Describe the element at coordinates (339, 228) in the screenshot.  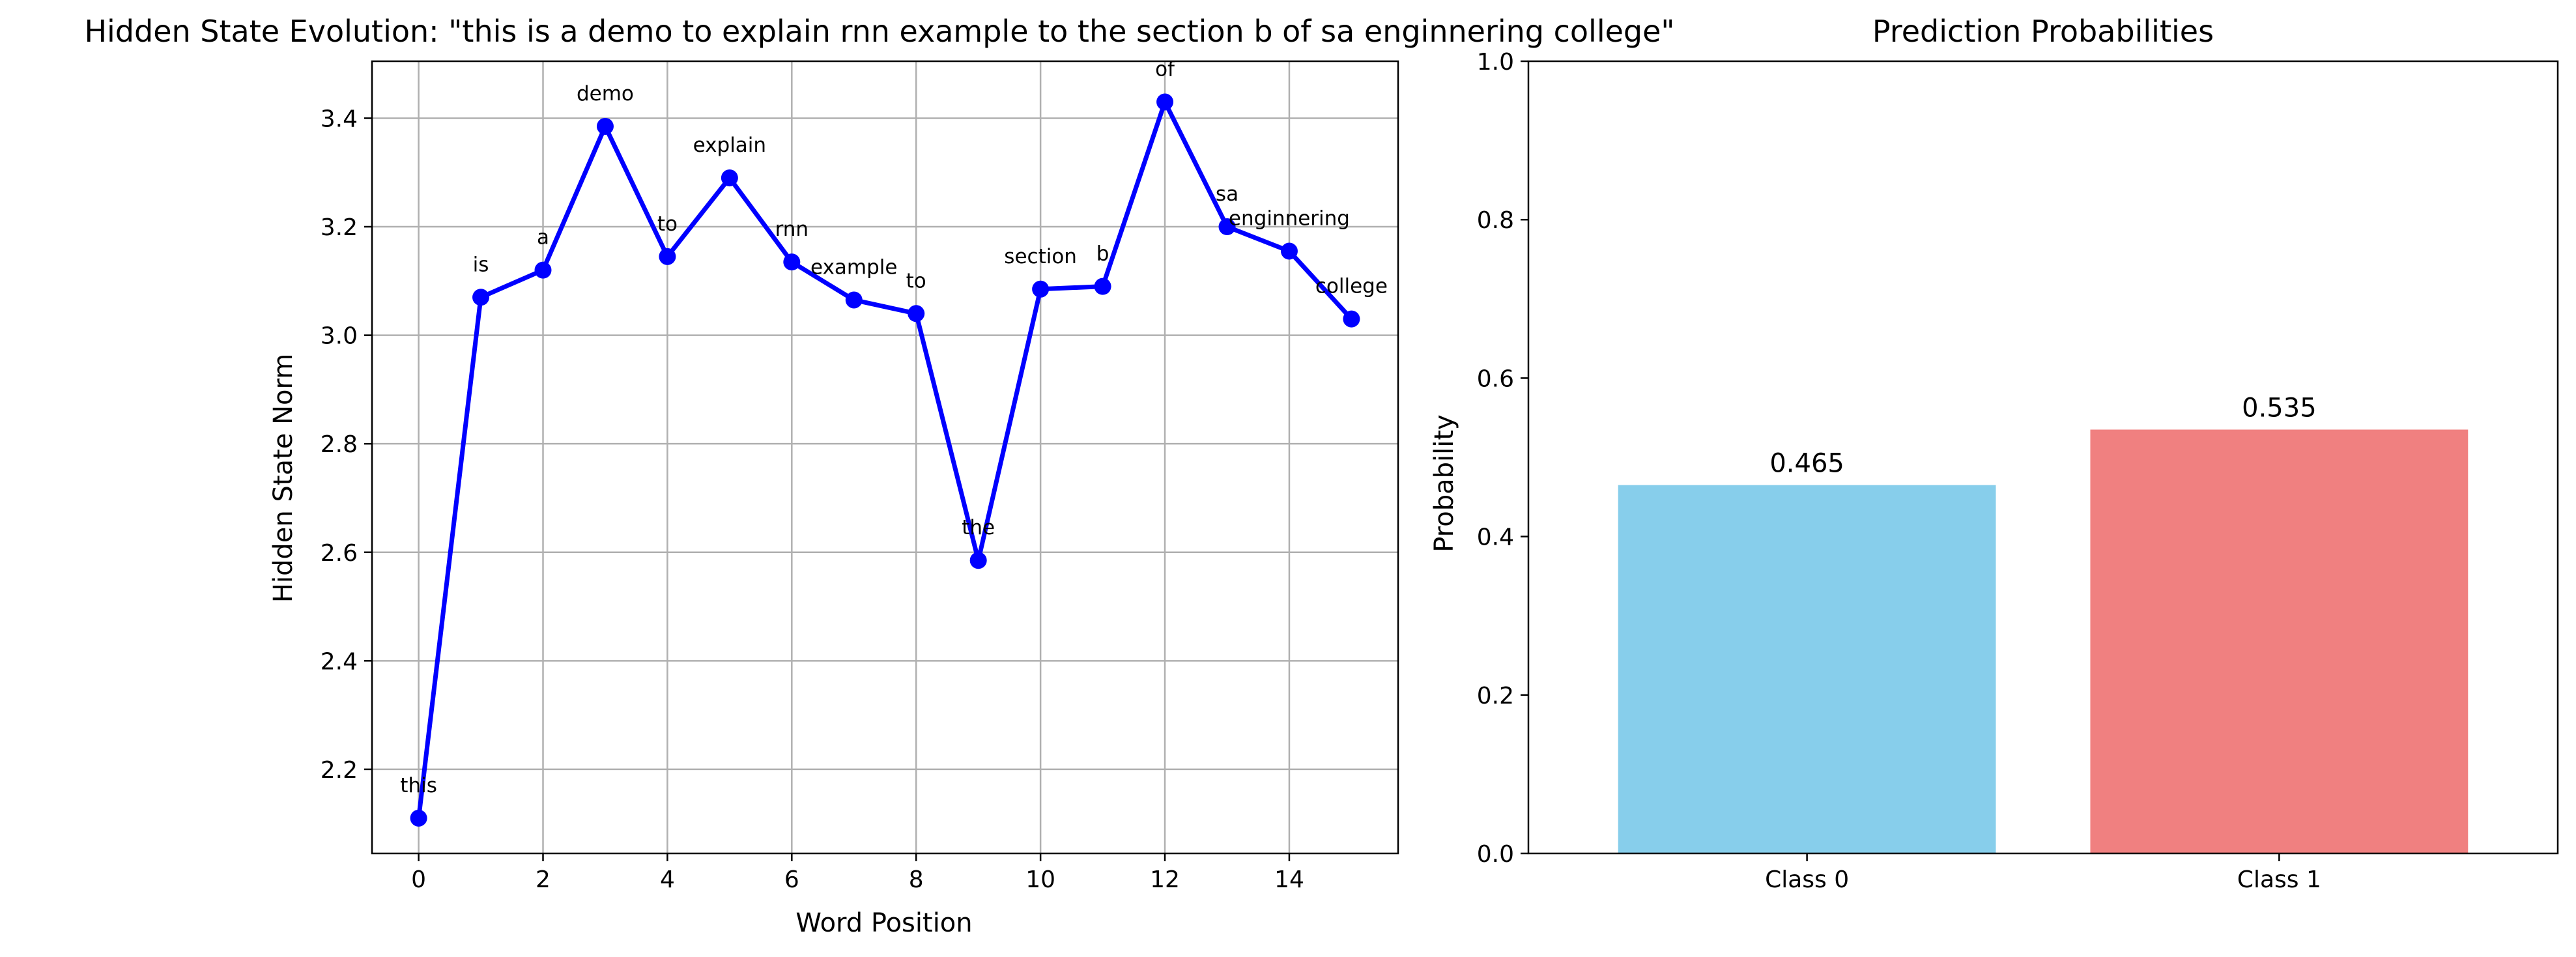
I see `y-tick-label: 3.2` at that location.